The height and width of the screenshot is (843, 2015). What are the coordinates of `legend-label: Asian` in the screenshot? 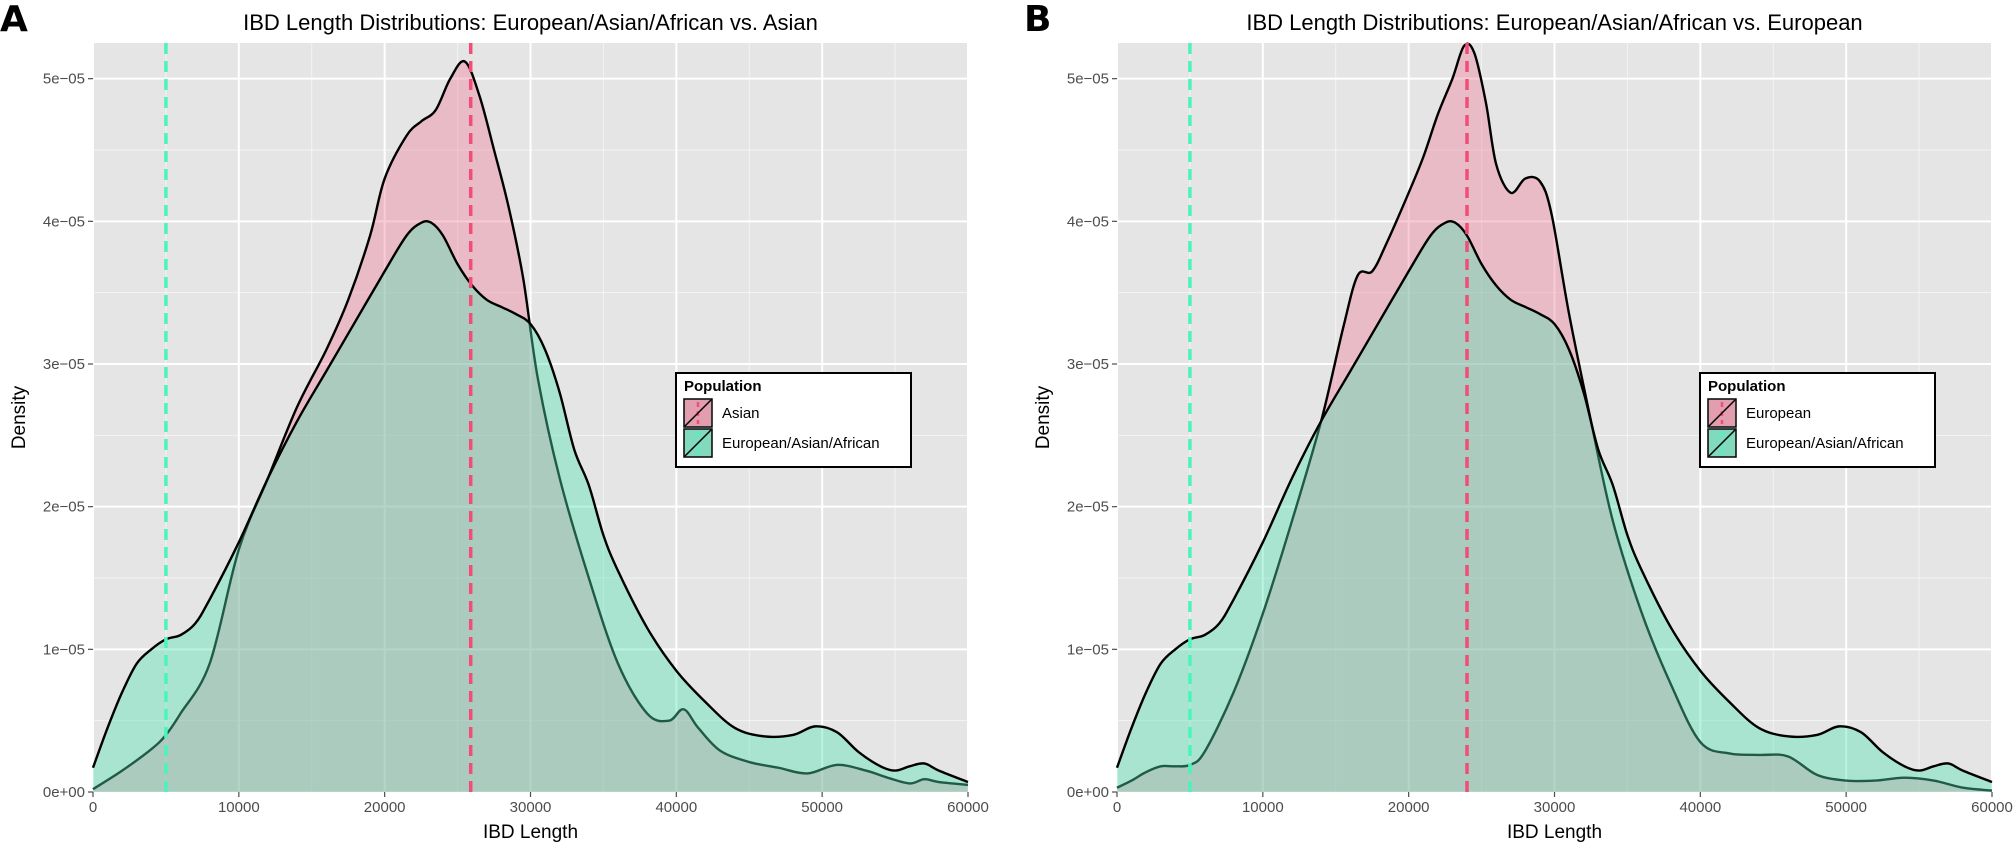 It's located at (741, 413).